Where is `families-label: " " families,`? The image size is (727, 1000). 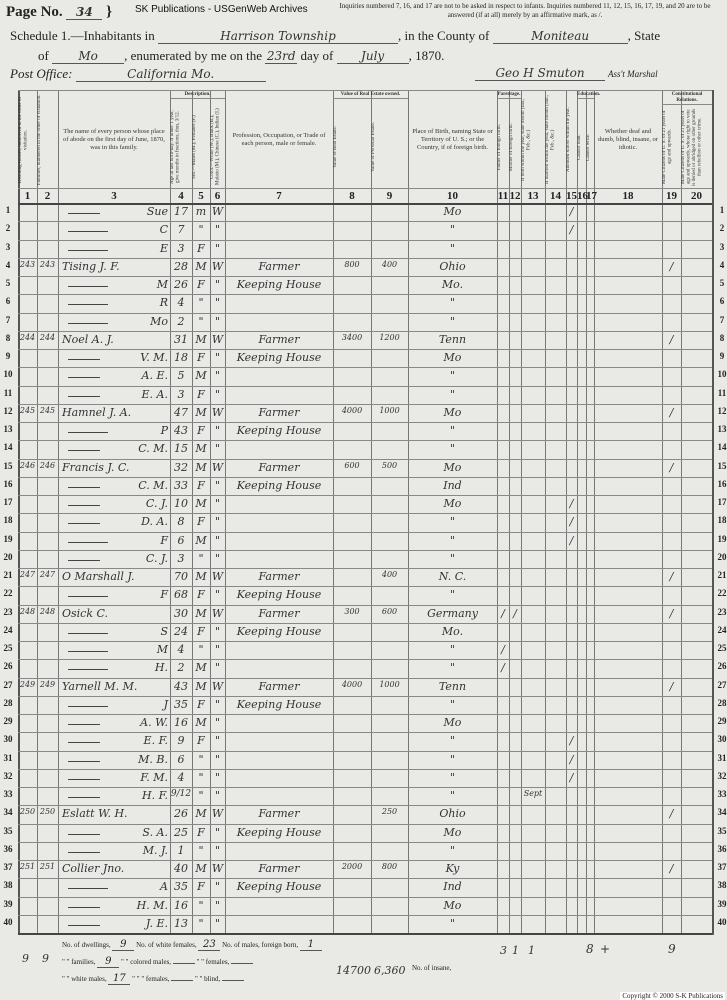
families-label: " " families, is located at coordinates (79, 962).